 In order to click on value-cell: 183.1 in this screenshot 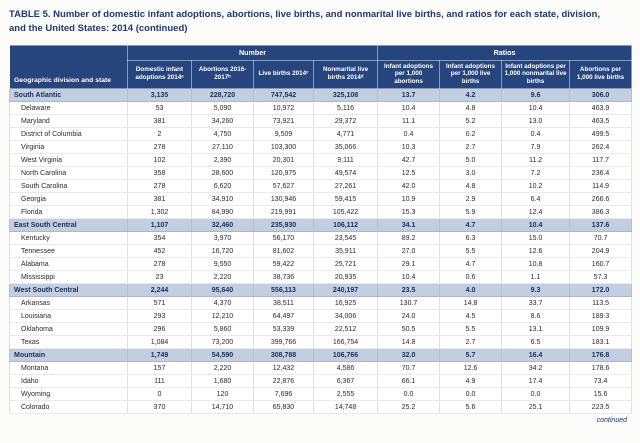, I will do `click(601, 342)`.